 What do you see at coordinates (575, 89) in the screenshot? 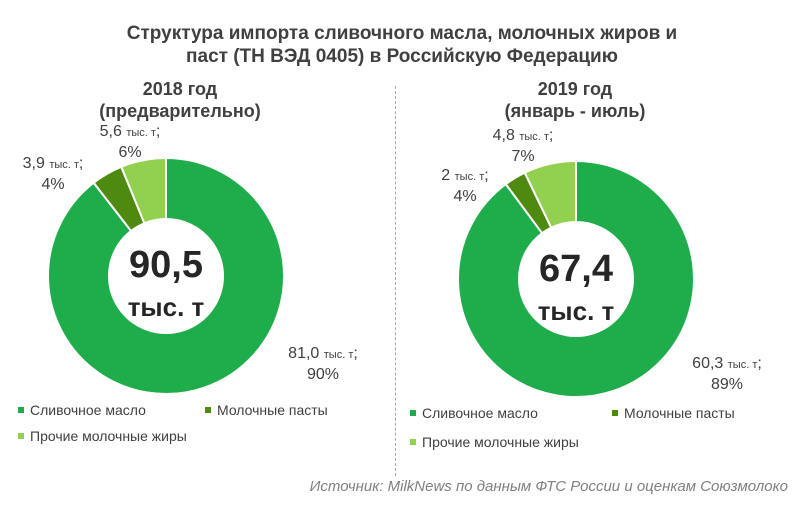
I see `chart-2019-title-line1: 2019 год` at bounding box center [575, 89].